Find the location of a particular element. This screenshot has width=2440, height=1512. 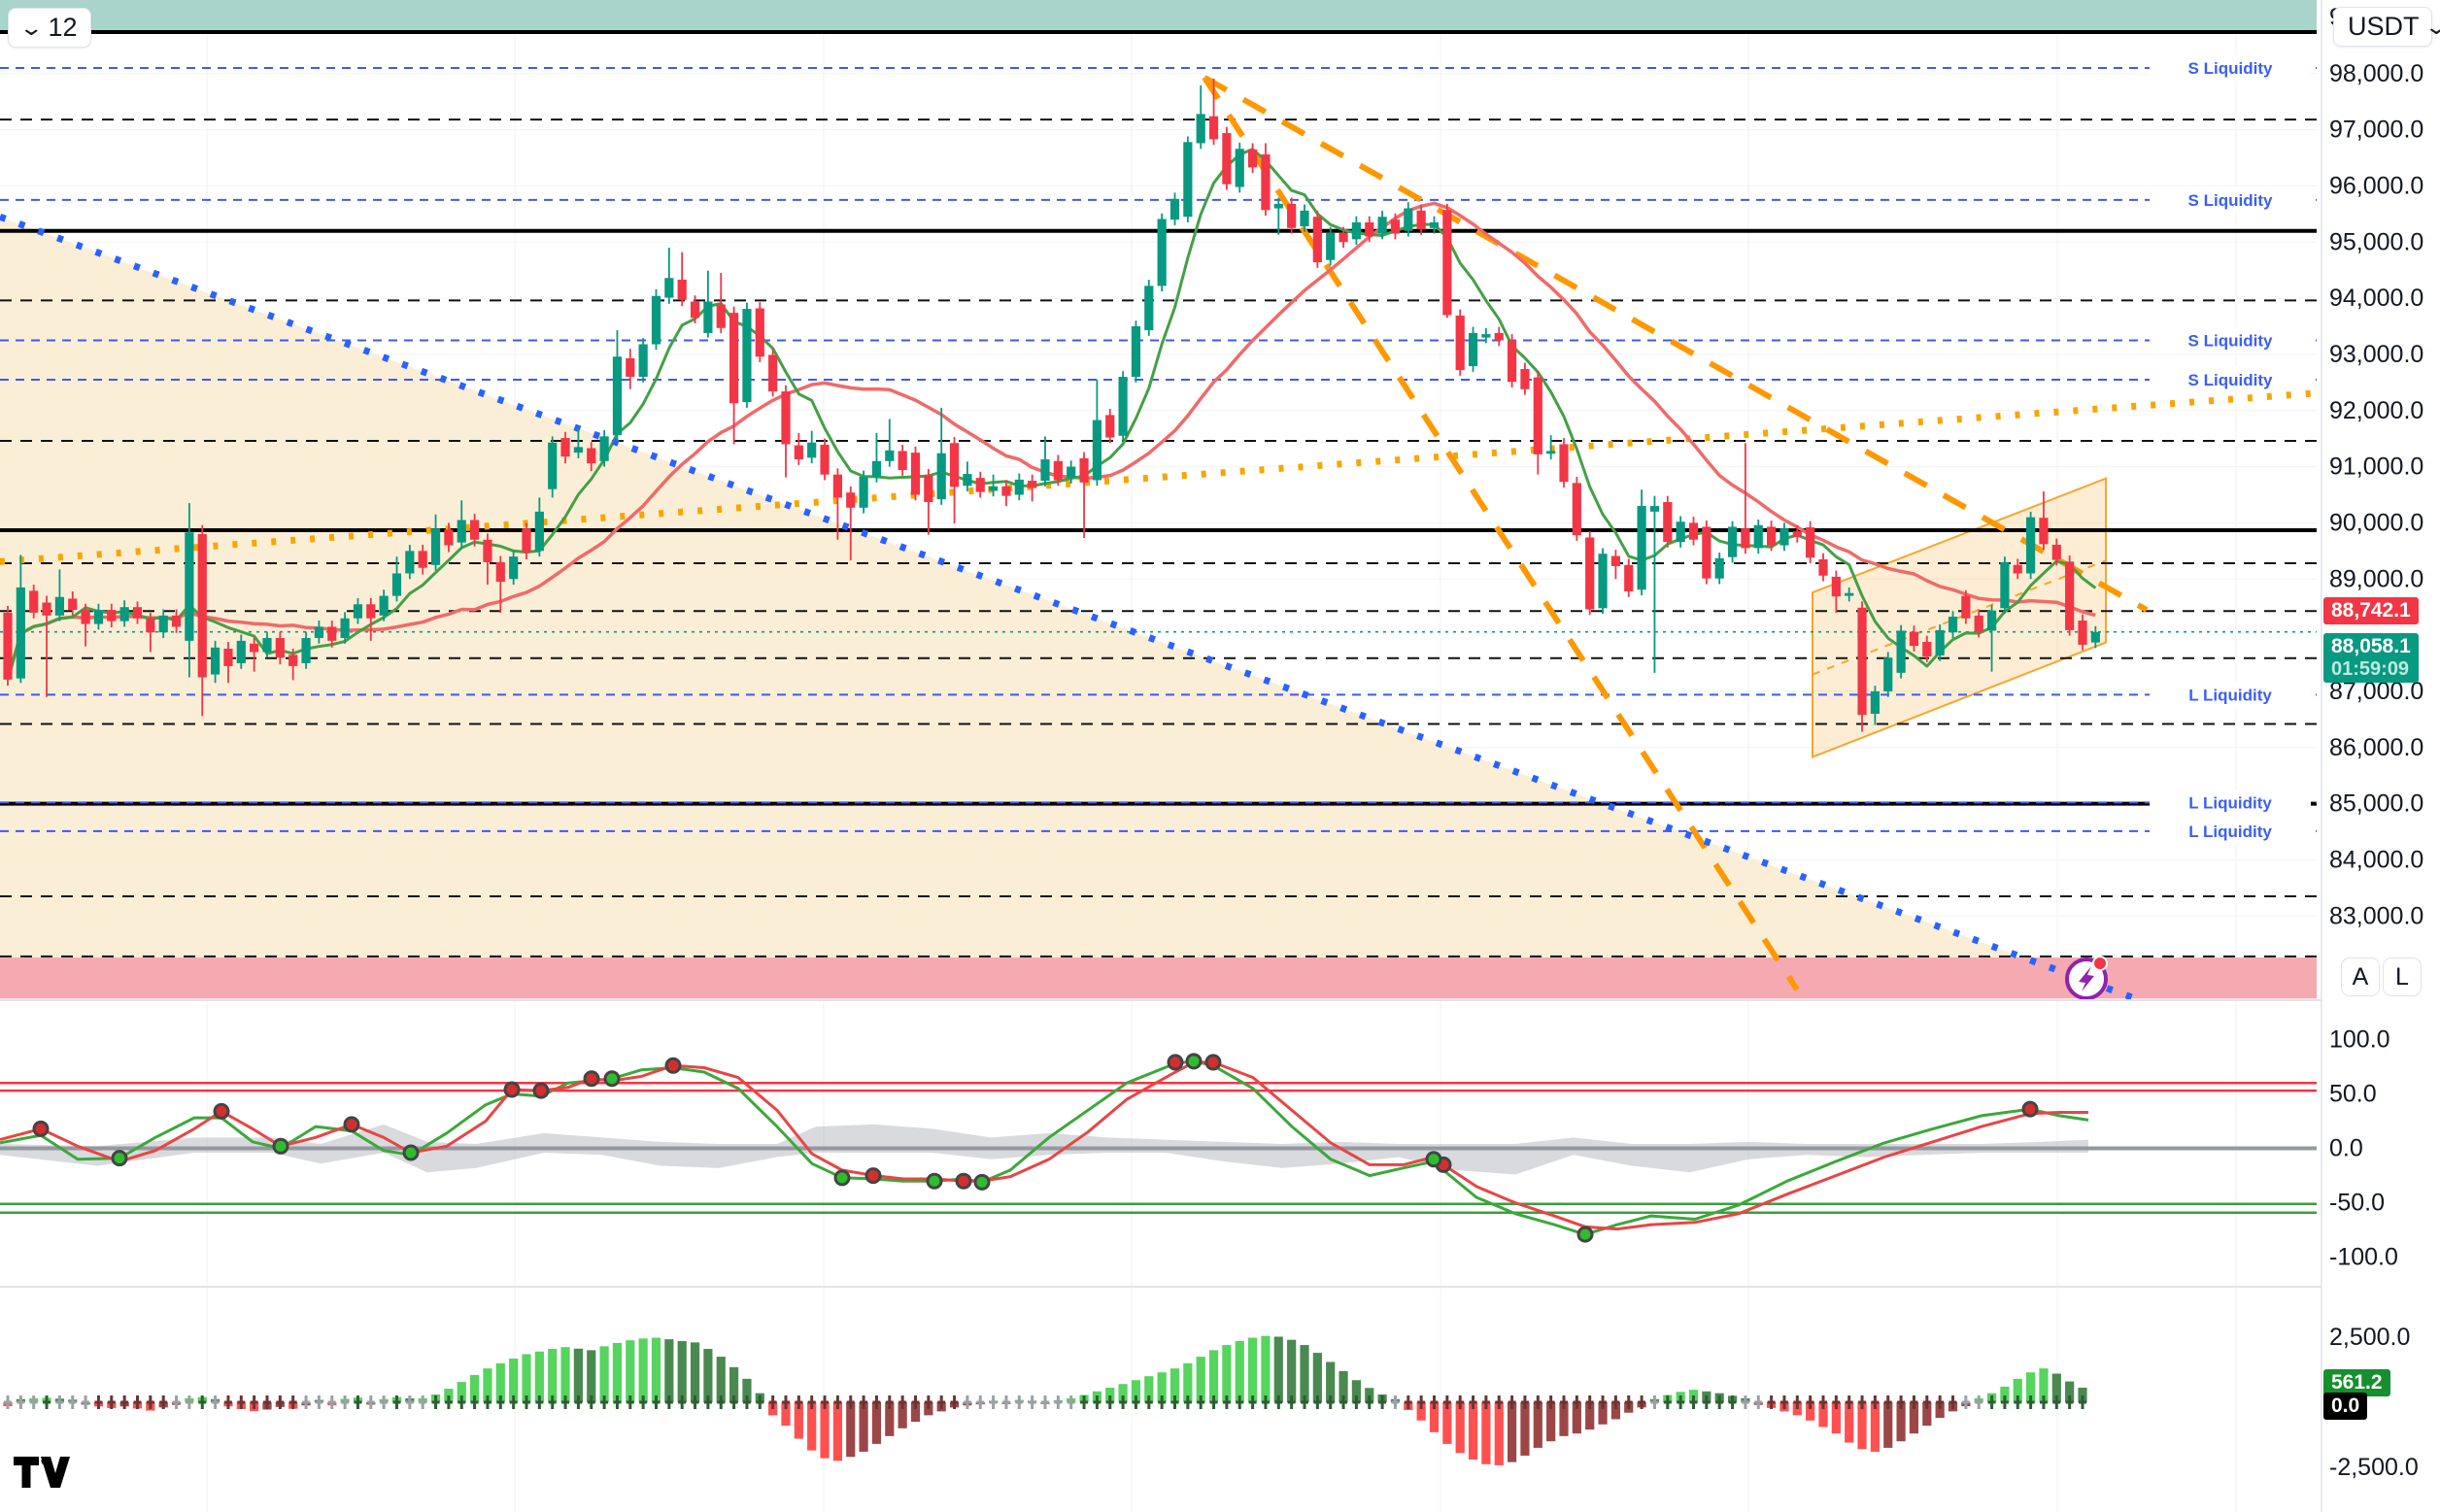

currency-dropdown: USDT ⌄ is located at coordinates (2387, 27).